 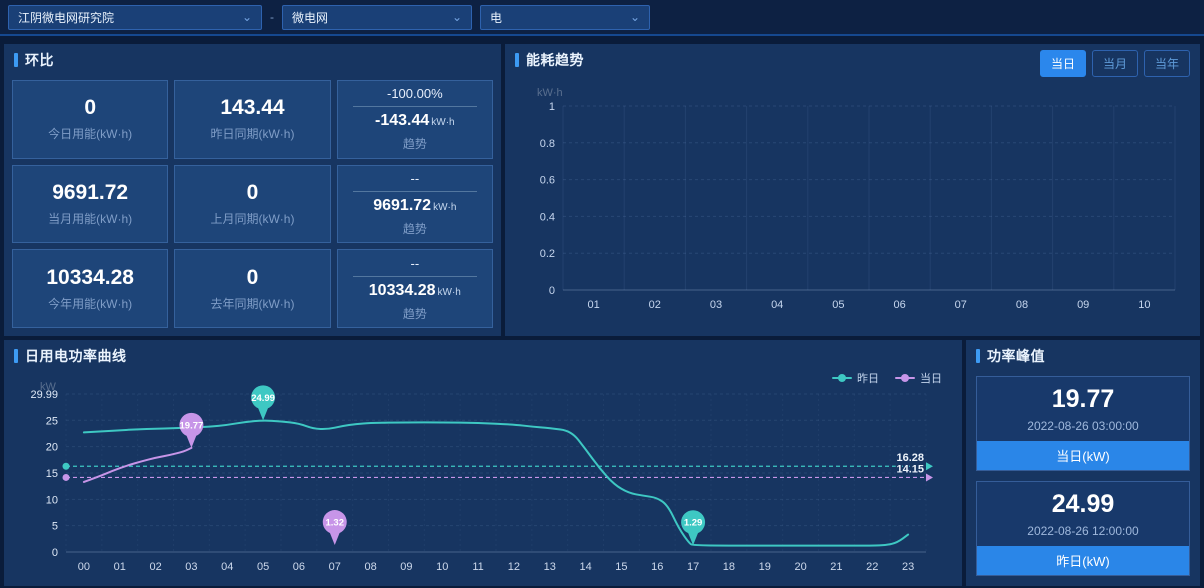 What do you see at coordinates (1016, 356) in the screenshot?
I see `panel-title: 功率峰值` at bounding box center [1016, 356].